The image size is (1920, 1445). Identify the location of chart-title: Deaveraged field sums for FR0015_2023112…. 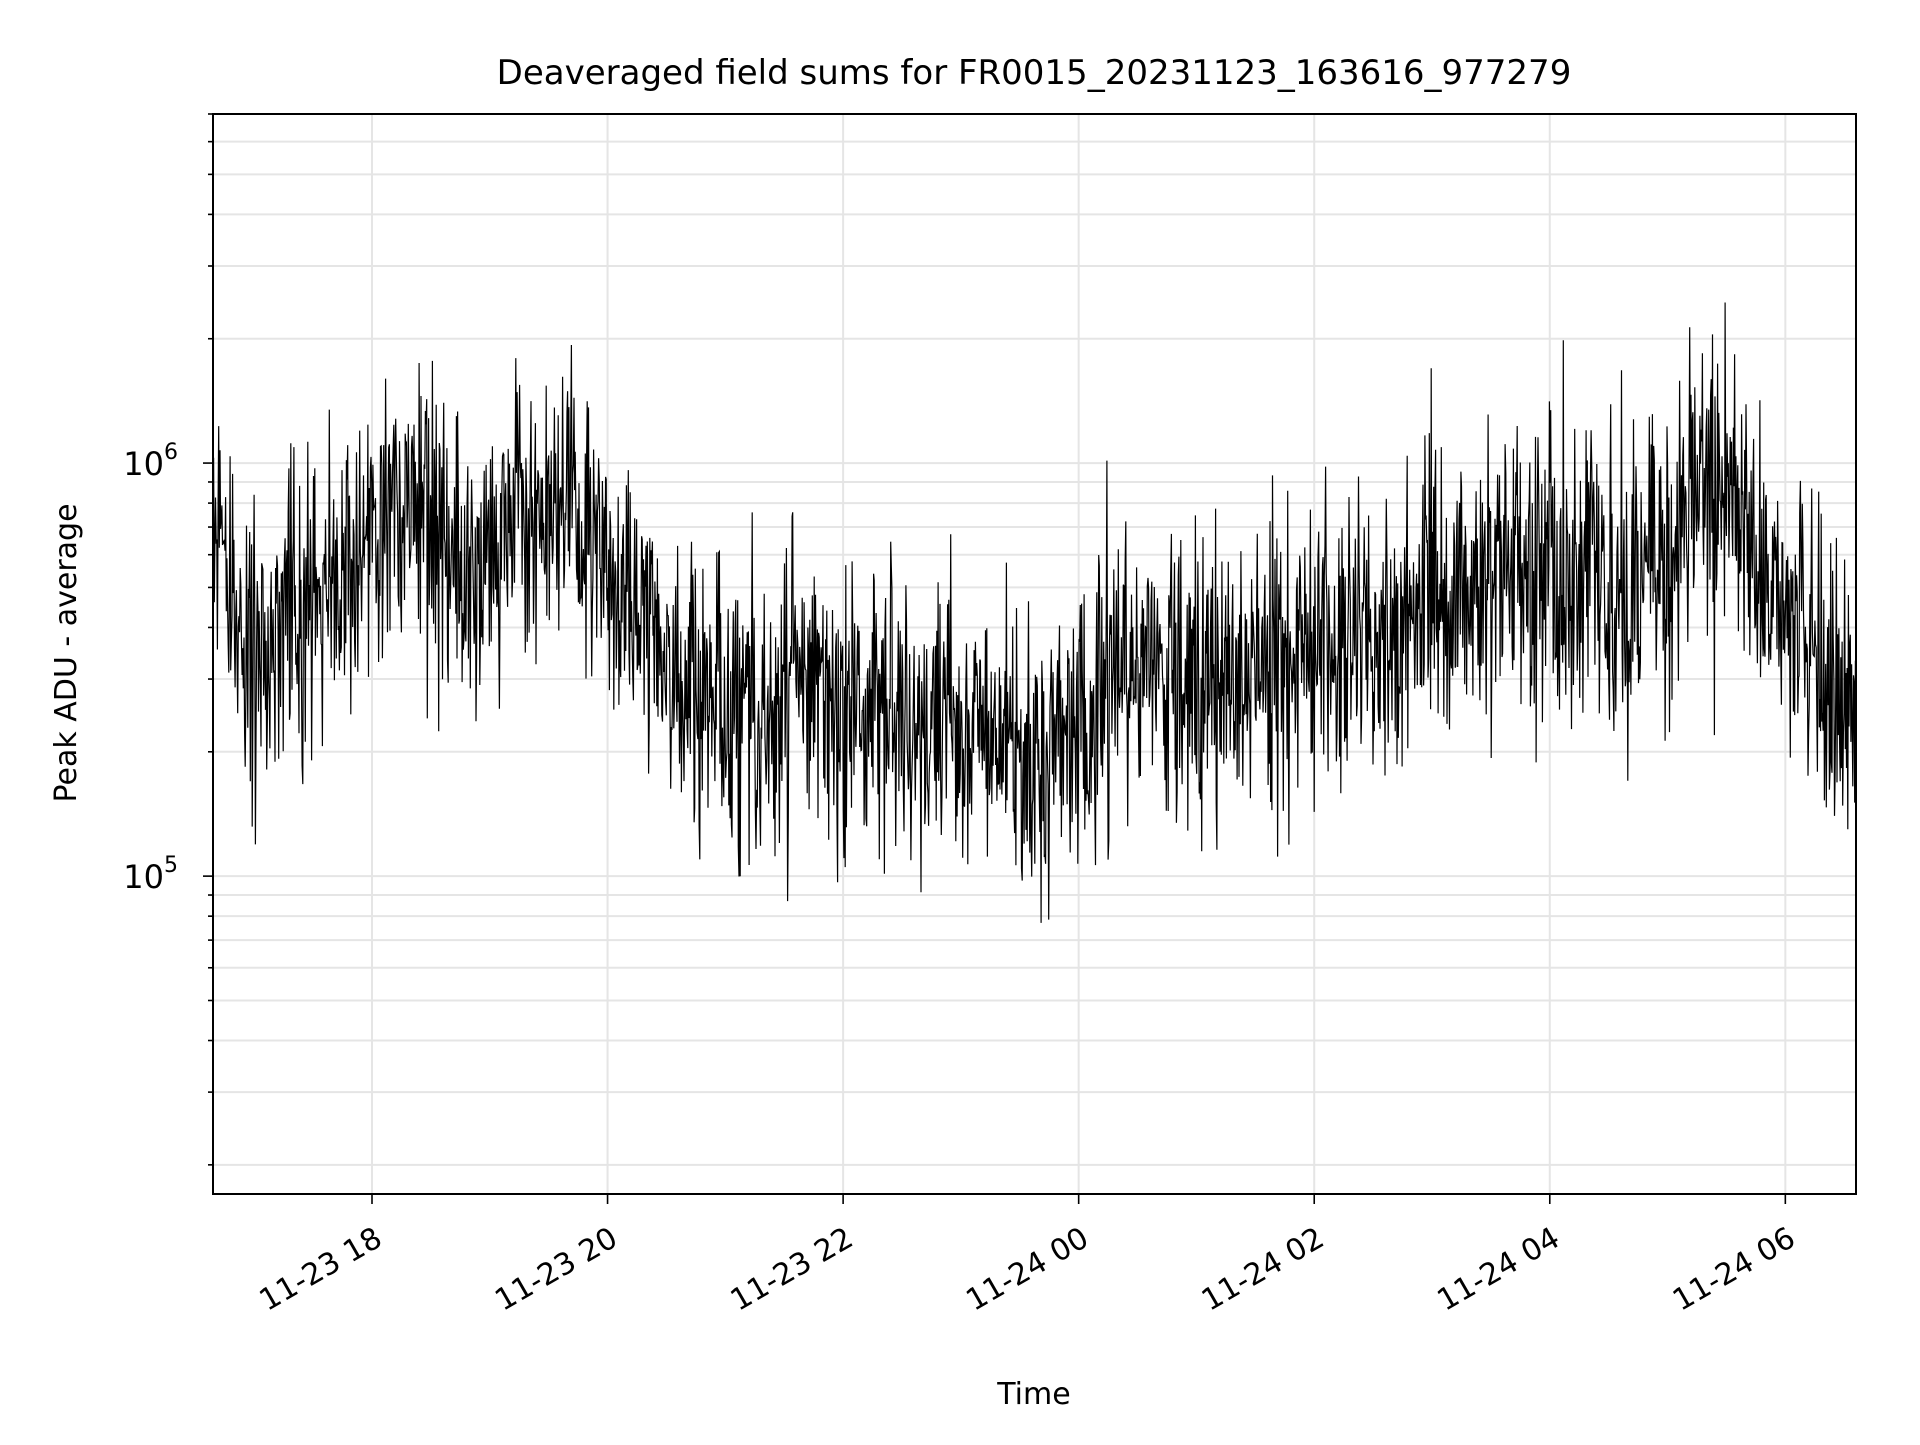
(1034, 73).